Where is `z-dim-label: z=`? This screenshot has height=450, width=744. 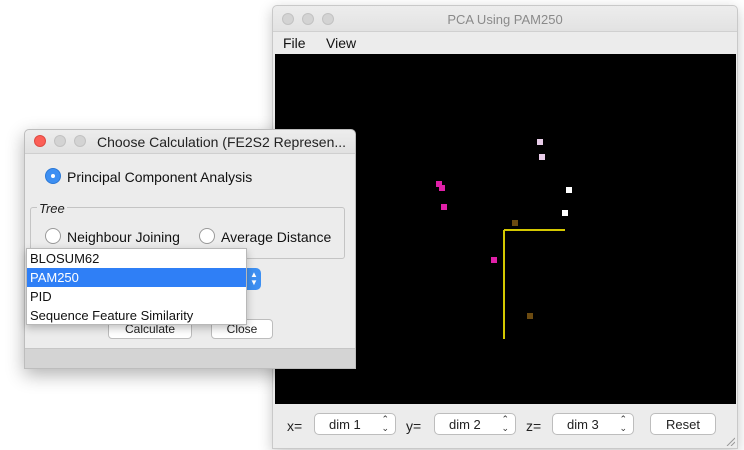
z-dim-label: z= is located at coordinates (534, 426).